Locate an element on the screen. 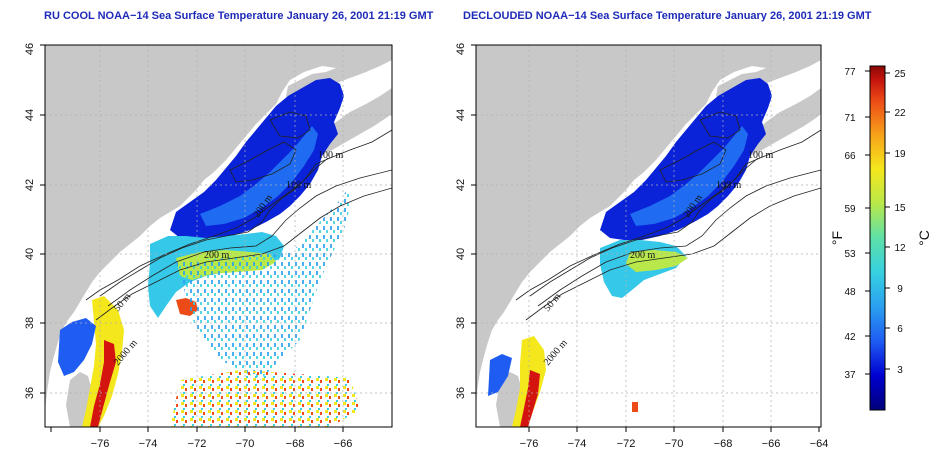  right-map-sst-inner is located at coordinates (689, 176).